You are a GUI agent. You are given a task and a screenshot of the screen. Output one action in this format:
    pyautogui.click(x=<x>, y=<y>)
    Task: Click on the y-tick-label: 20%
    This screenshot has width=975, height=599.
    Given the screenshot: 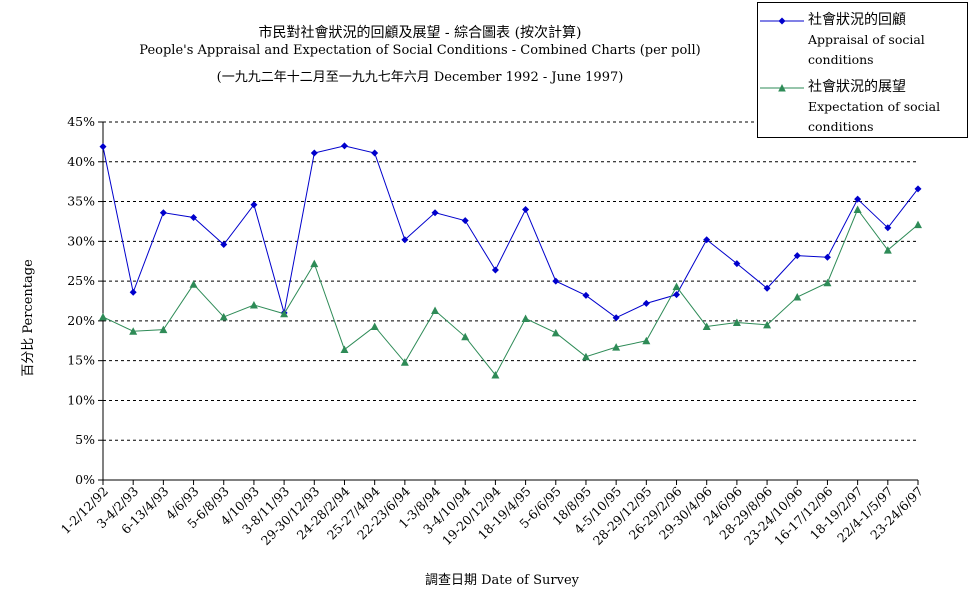 What is the action you would take?
    pyautogui.click(x=81, y=320)
    